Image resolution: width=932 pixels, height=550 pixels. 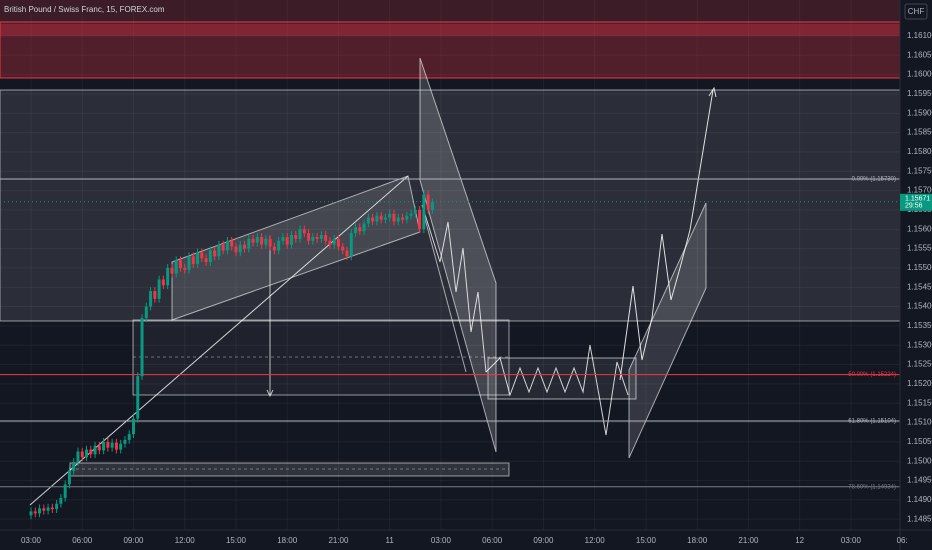 What do you see at coordinates (872, 375) in the screenshot?
I see `fib-level-label: 50.00% (1.15224)` at bounding box center [872, 375].